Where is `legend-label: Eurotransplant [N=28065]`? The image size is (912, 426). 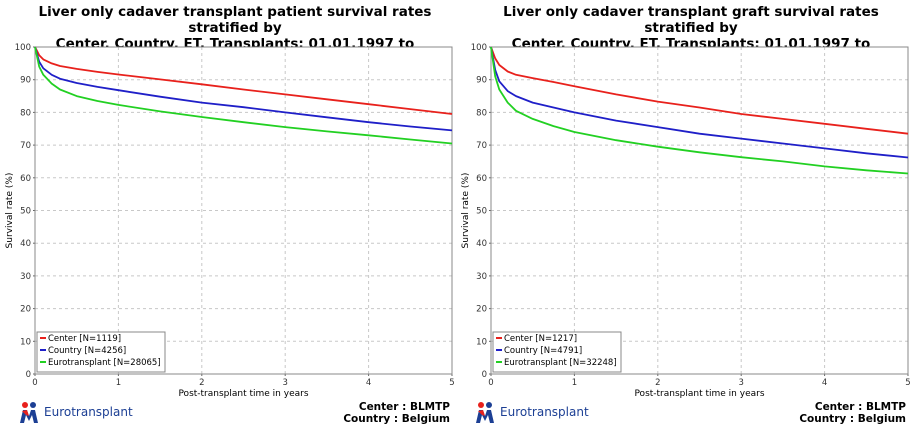 legend-label: Eurotransplant [N=28065] is located at coordinates (104, 363).